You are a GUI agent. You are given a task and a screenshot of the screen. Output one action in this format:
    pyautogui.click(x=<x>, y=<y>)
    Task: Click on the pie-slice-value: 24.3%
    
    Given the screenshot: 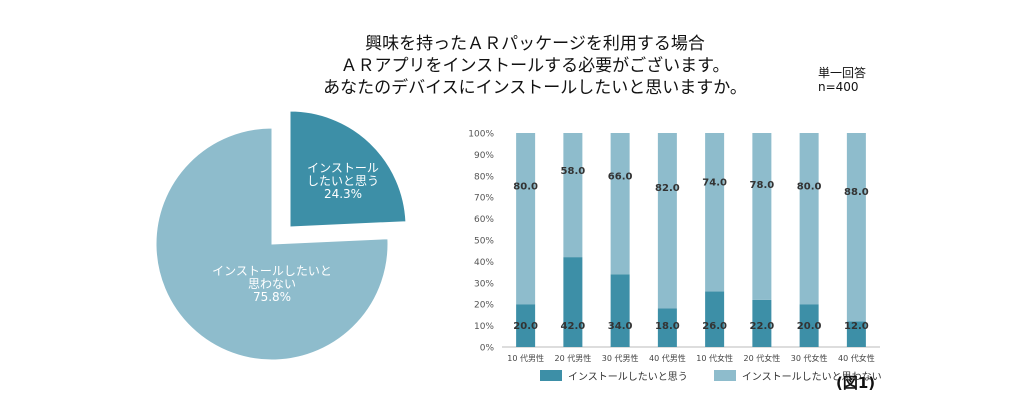 What is the action you would take?
    pyautogui.click(x=343, y=194)
    